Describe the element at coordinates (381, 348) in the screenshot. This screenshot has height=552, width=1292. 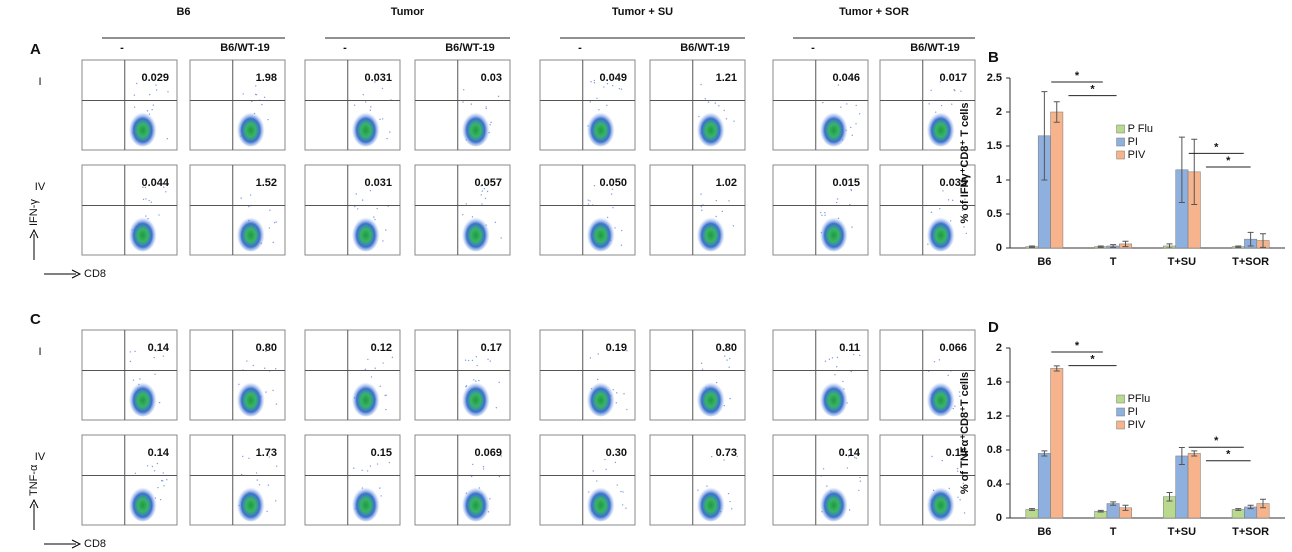
I see `quadrant-value: 0.12` at that location.